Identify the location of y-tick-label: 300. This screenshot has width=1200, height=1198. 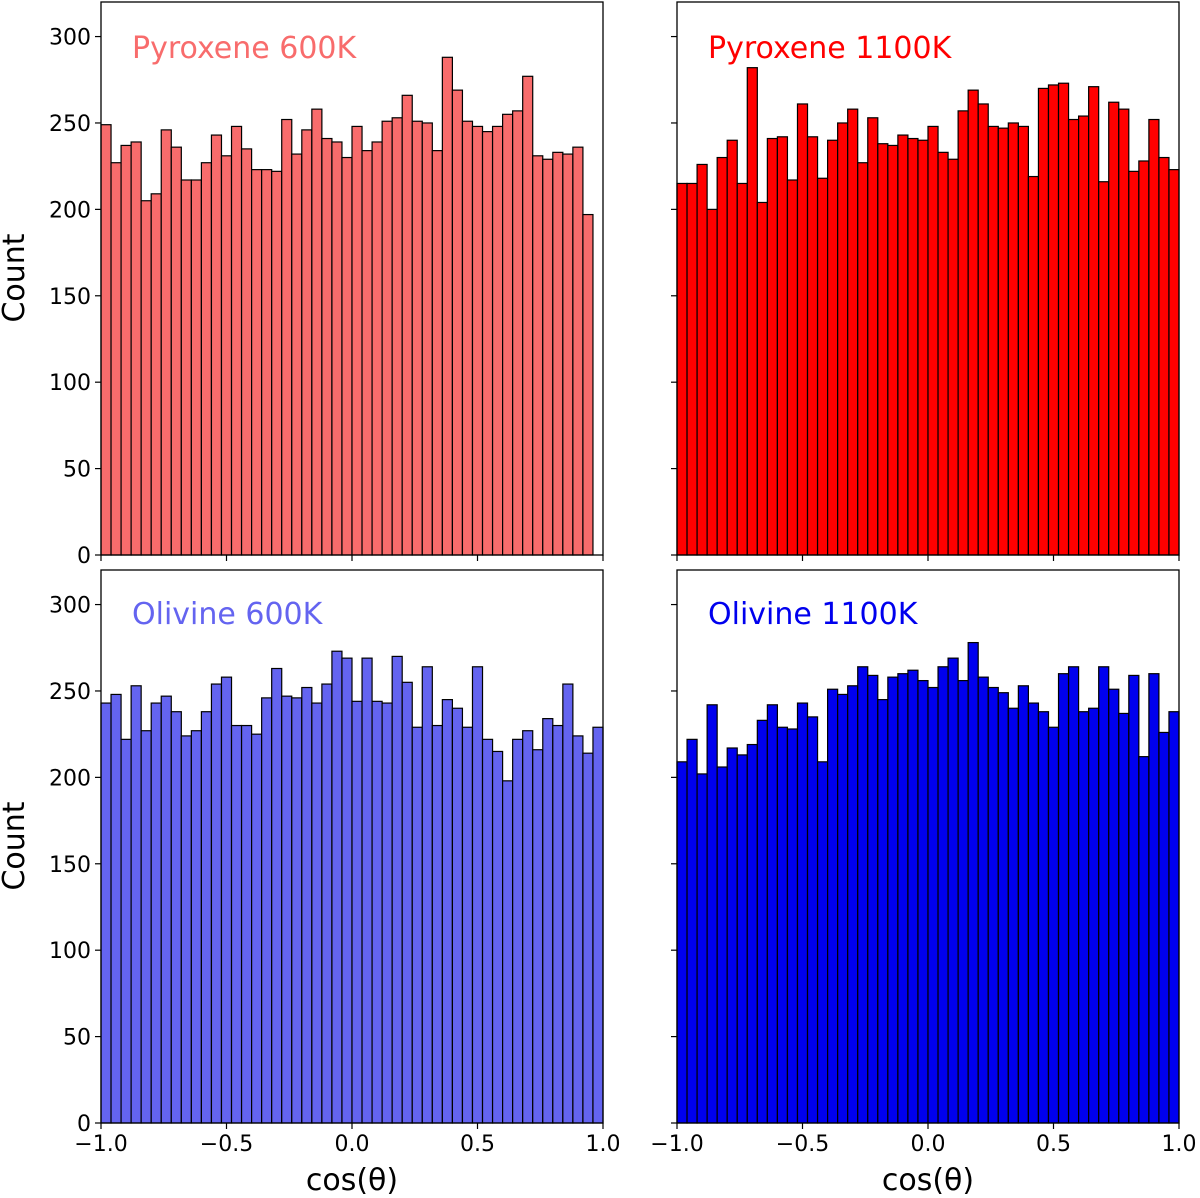
(70, 606).